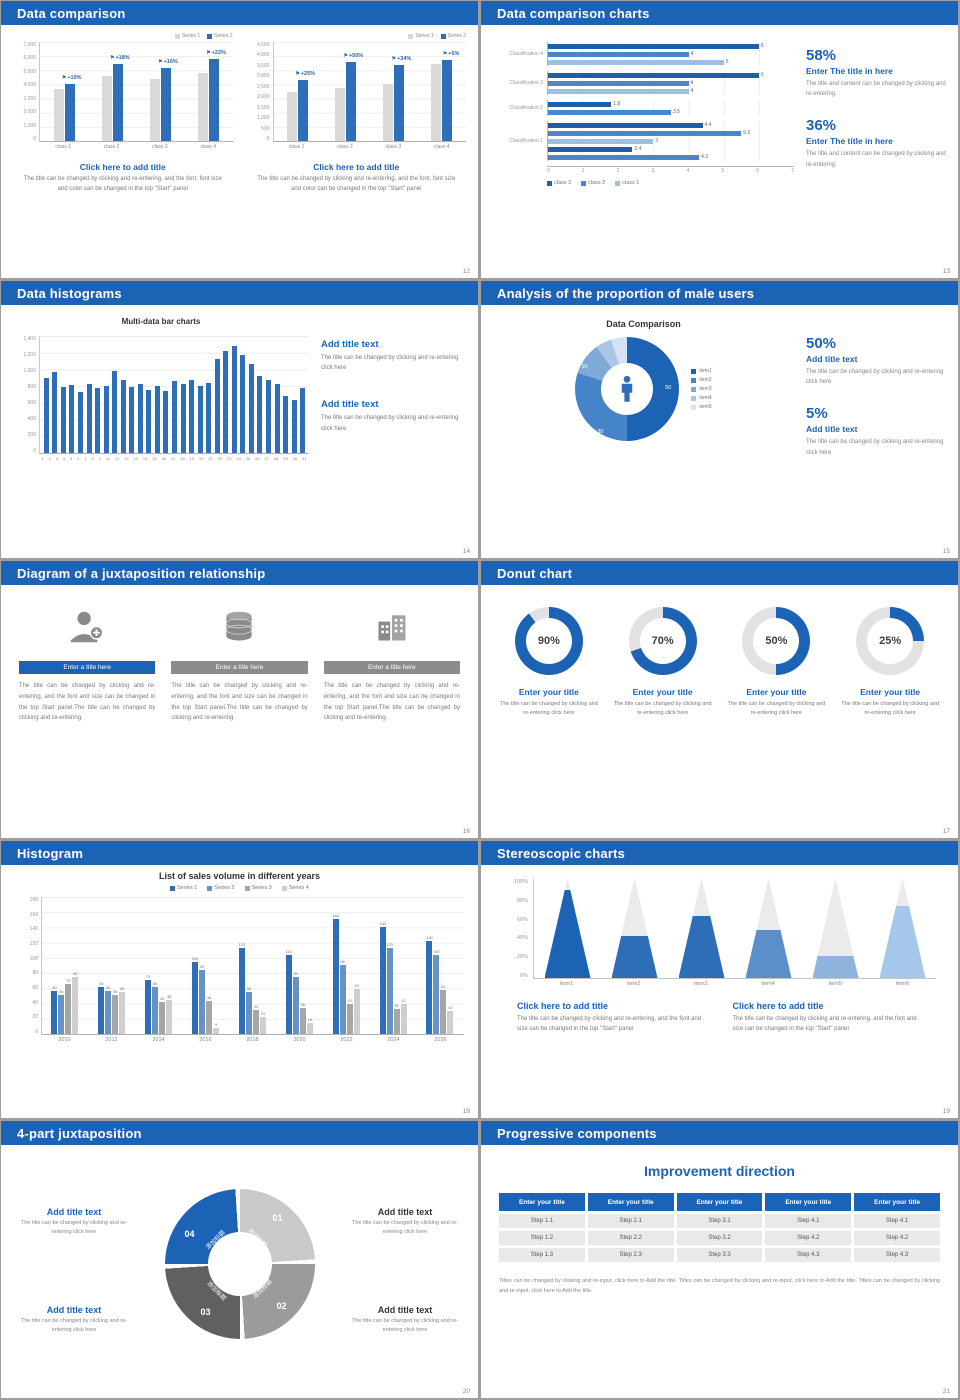 Image resolution: width=960 pixels, height=1400 pixels. What do you see at coordinates (450, 1019) in the screenshot?
I see `bar: 32` at bounding box center [450, 1019].